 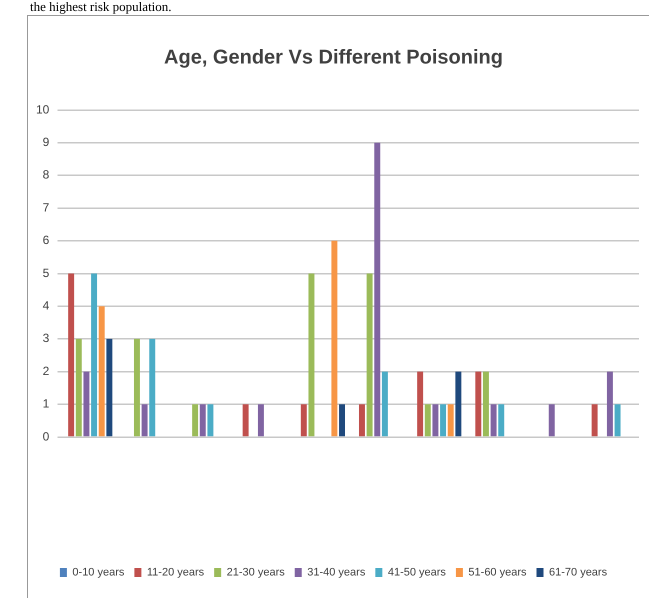 I want to click on y-tick-label: 3, so click(x=46, y=338).